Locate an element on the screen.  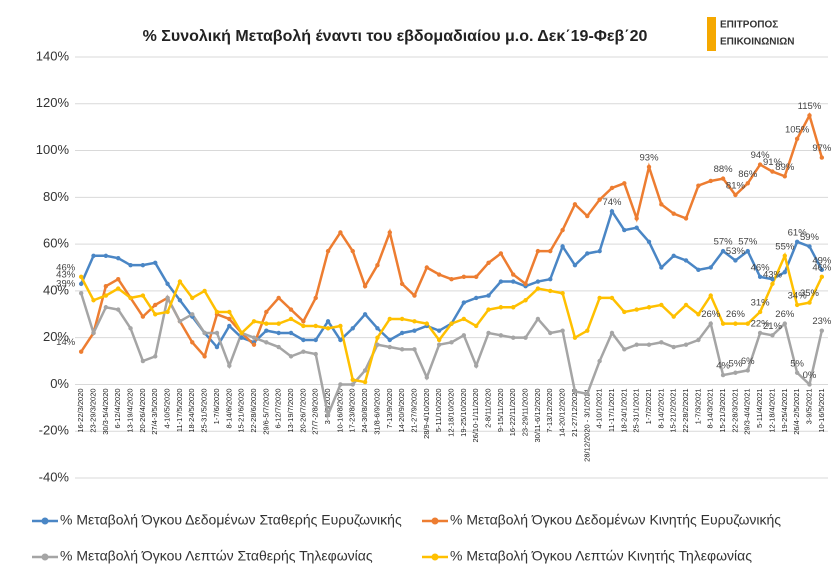
x-tick-label: 13-19/4/2020 is located at coordinates (130, 410).